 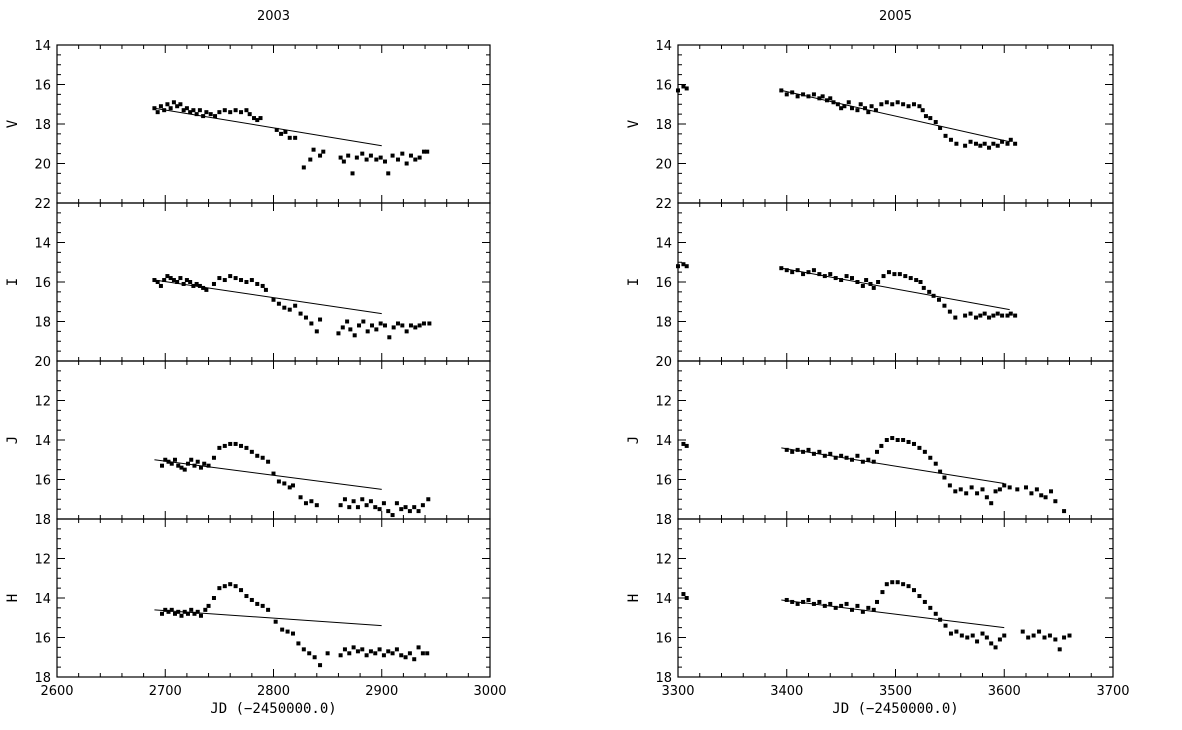 What do you see at coordinates (42, 599) in the screenshot?
I see `y-tick-label: 14` at bounding box center [42, 599].